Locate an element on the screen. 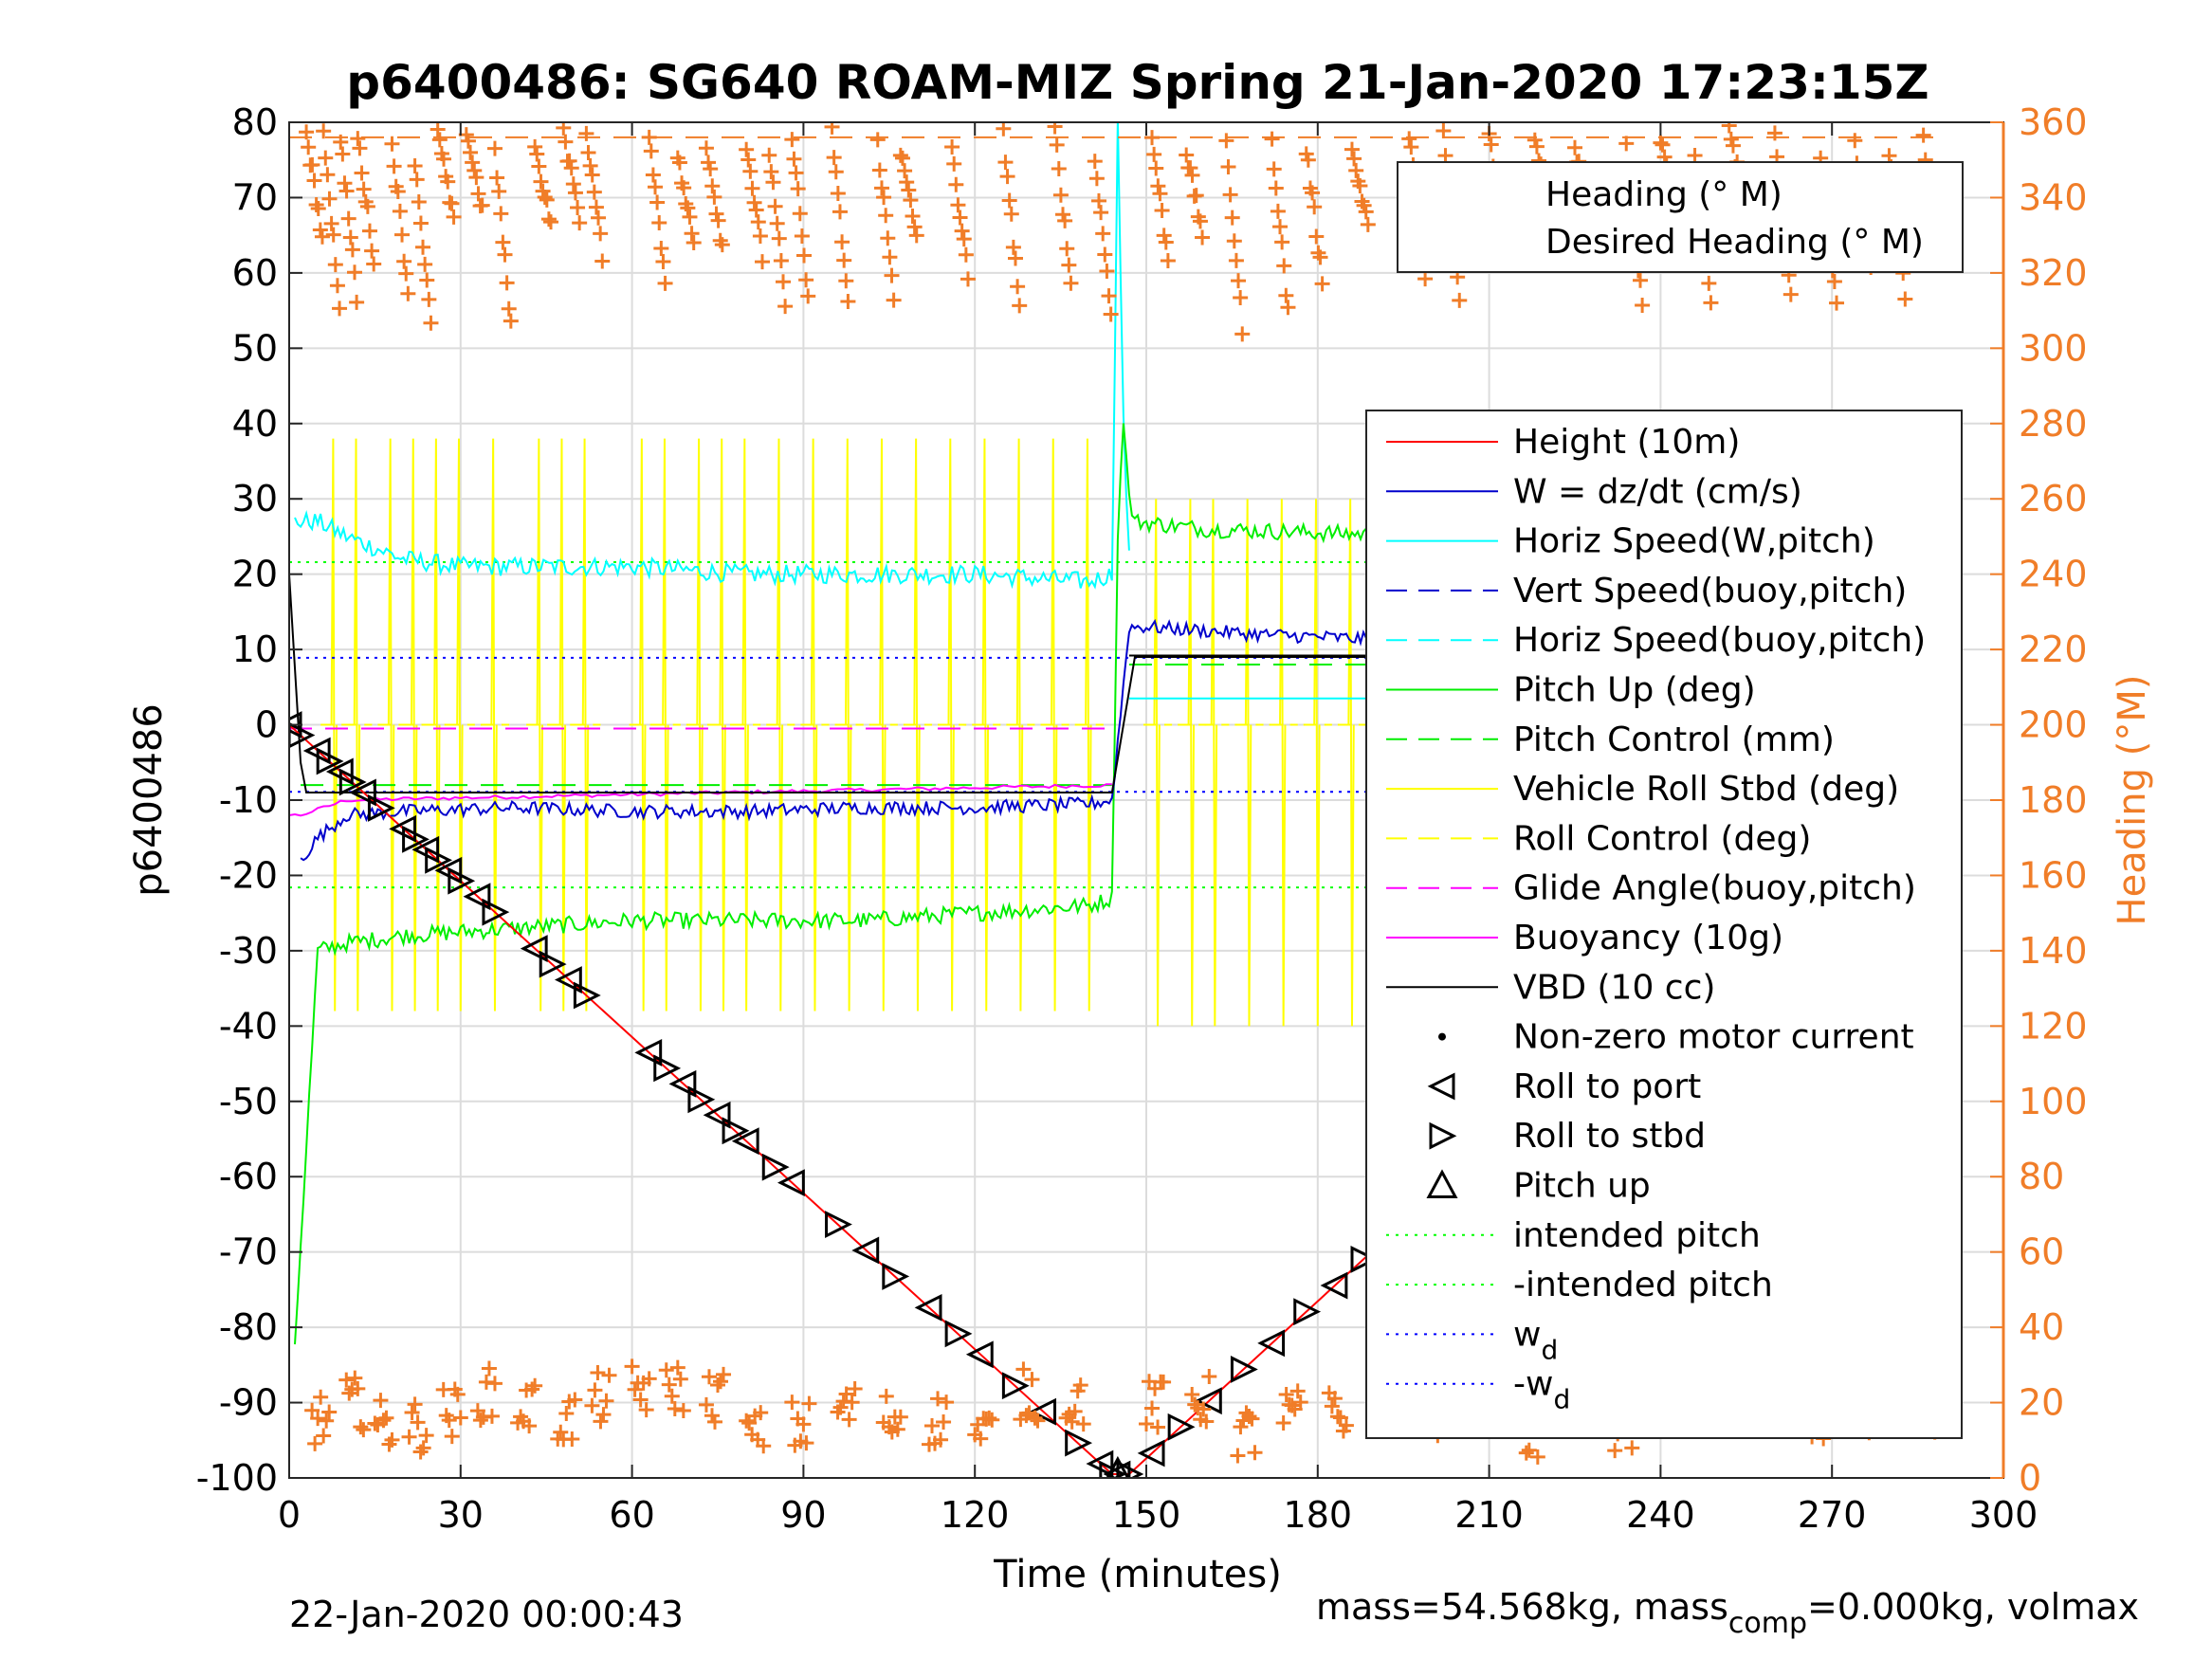 The width and height of the screenshot is (2212, 1659). x-tick-label: 120 is located at coordinates (975, 1515).